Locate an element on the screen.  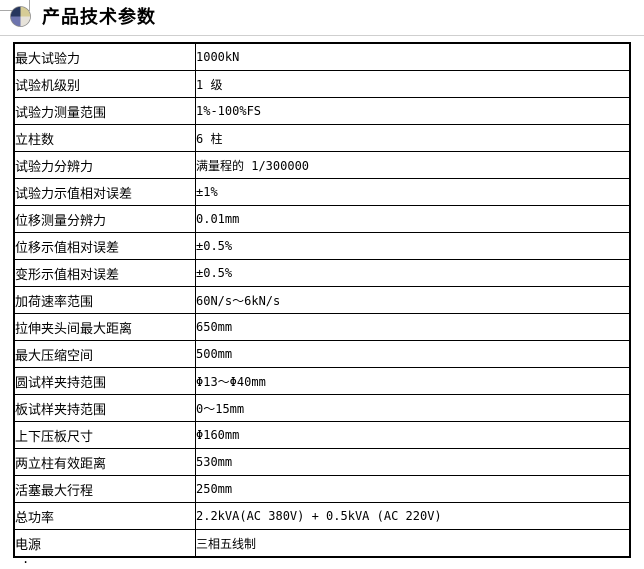
table-row: 最大试验力 1000kN is located at coordinates (322, 56).